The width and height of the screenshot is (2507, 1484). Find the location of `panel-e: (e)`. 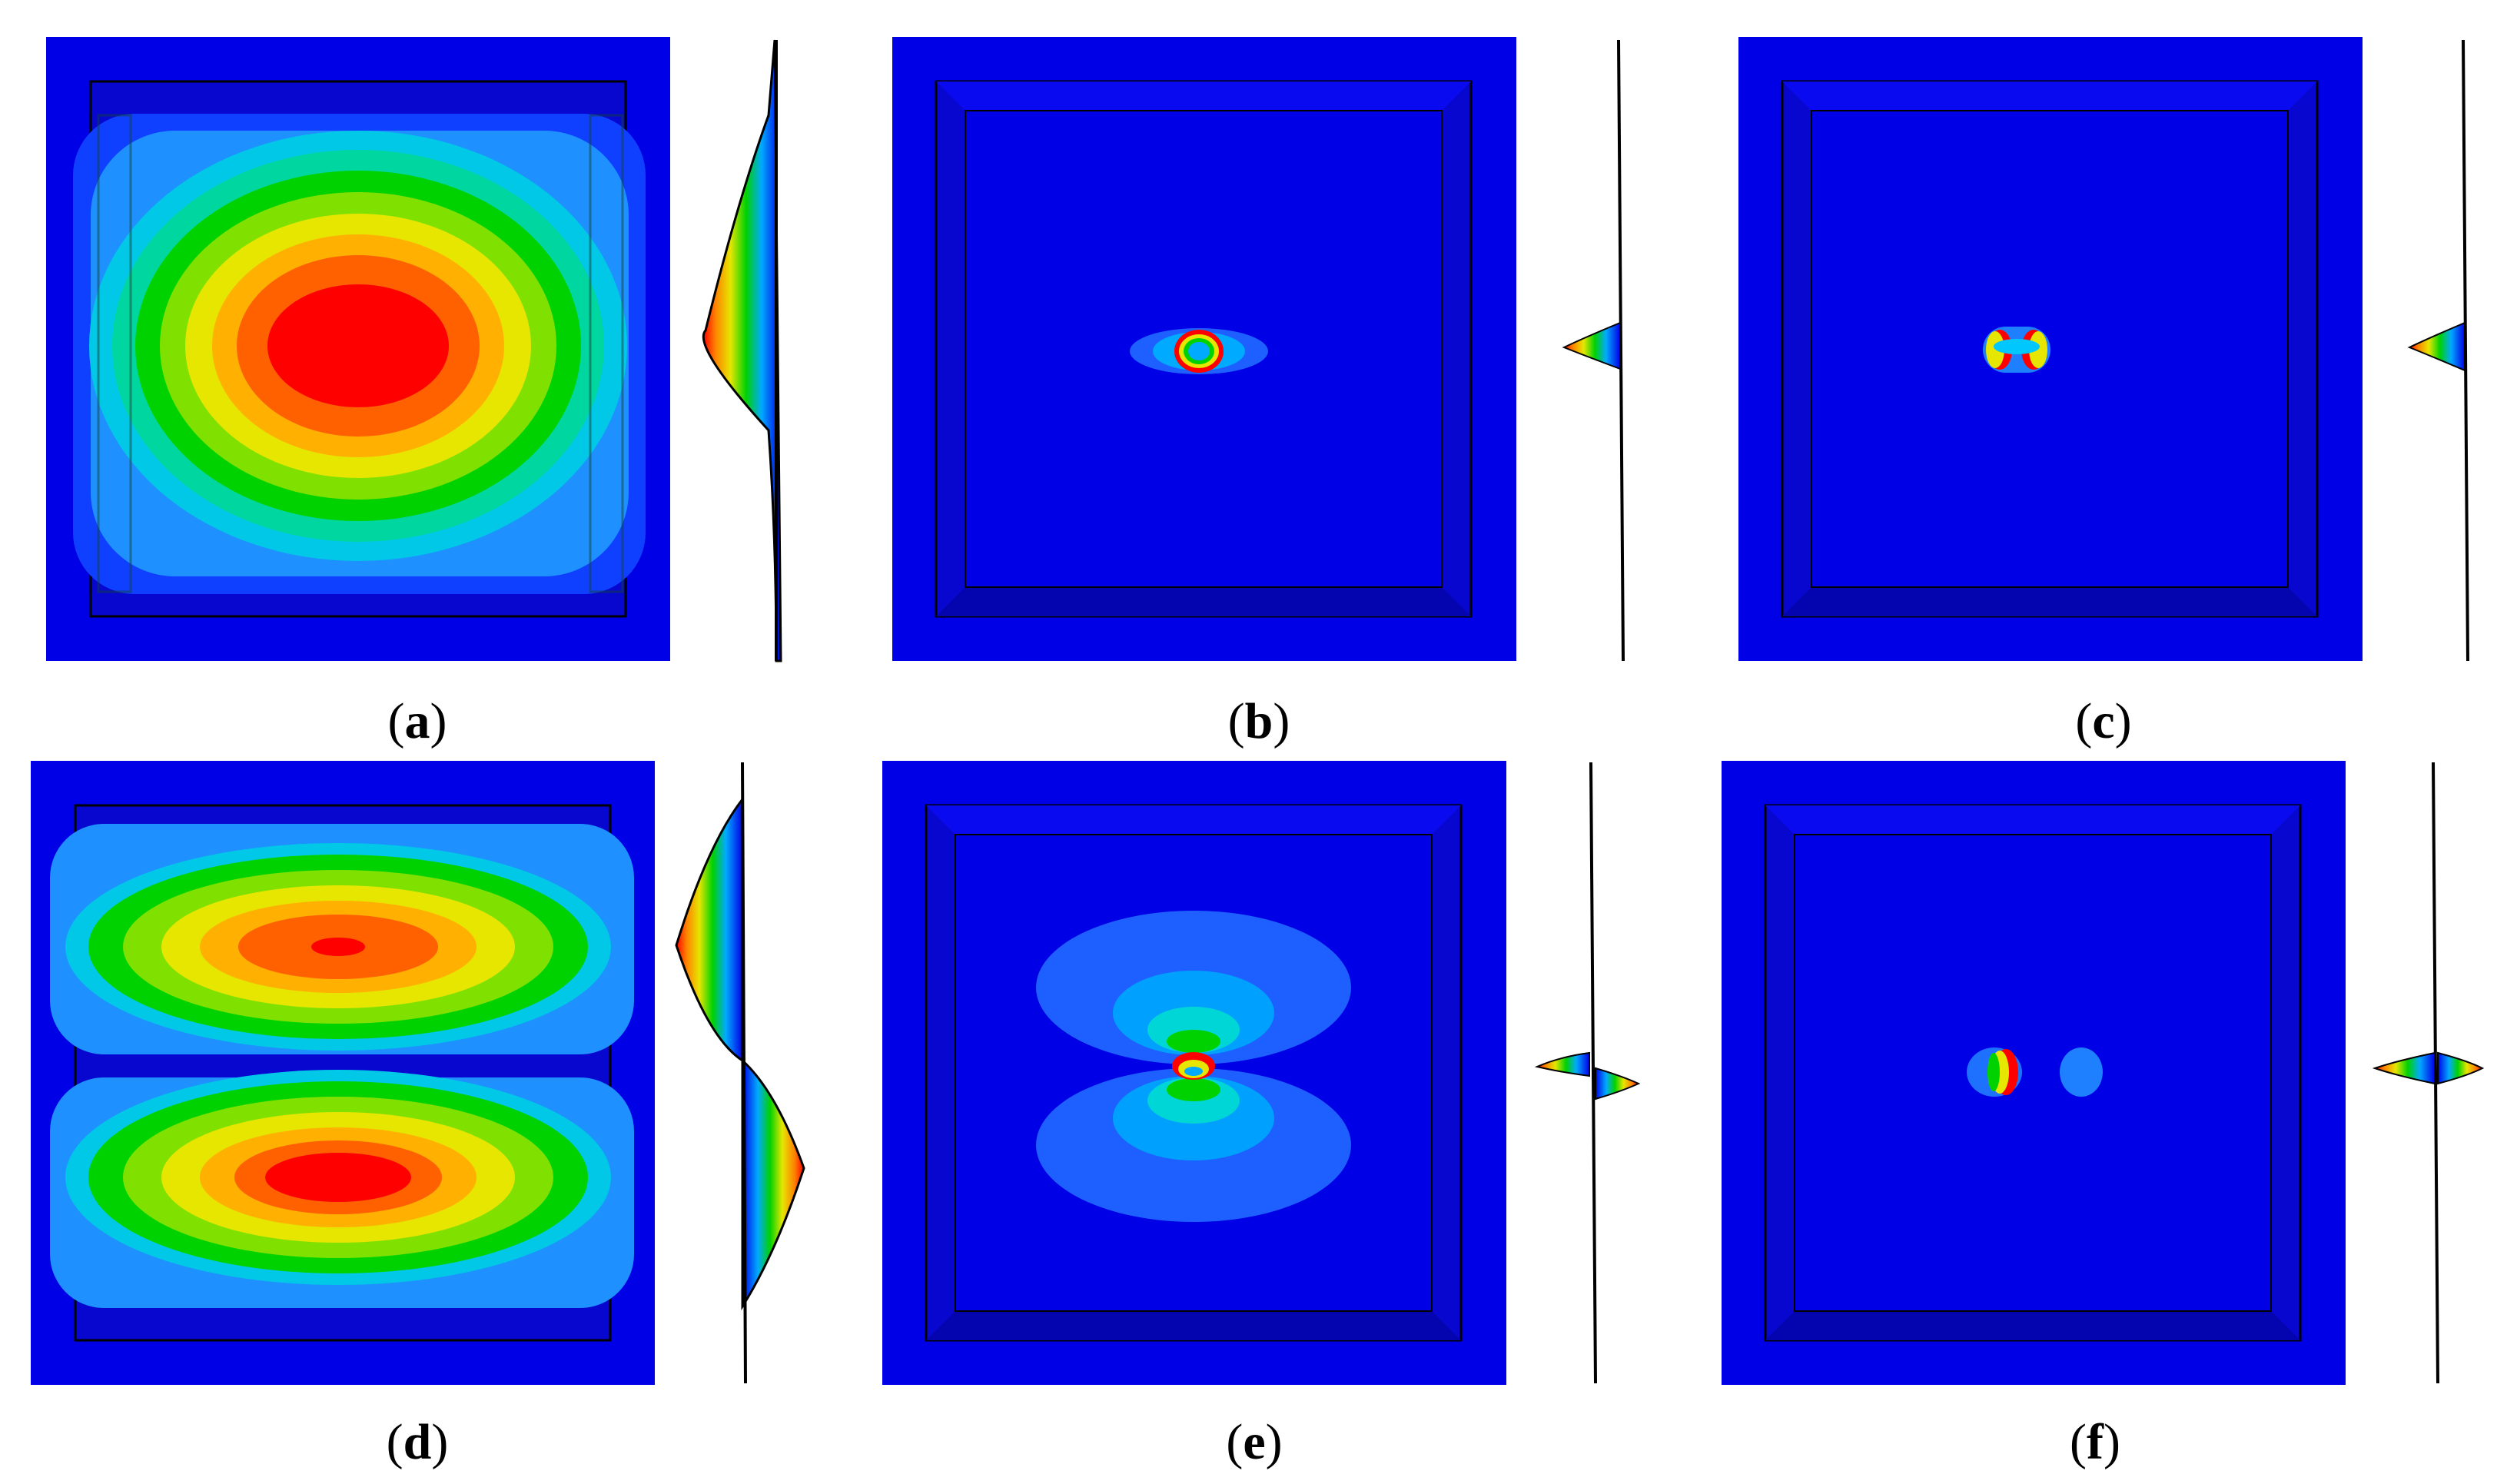

panel-e: (e) is located at coordinates (1261, 1115).